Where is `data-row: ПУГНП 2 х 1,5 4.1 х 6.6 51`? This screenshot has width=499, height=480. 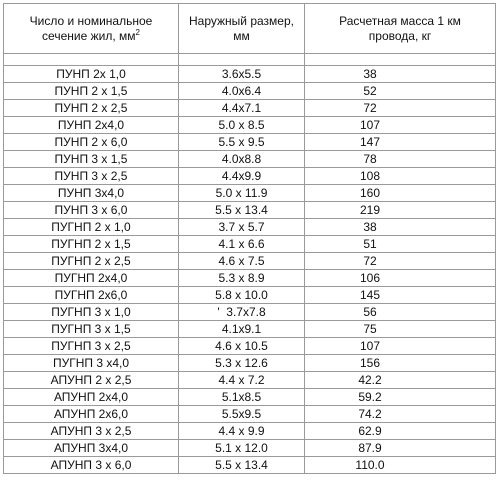 data-row: ПУГНП 2 х 1,5 4.1 х 6.6 51 is located at coordinates (249, 244).